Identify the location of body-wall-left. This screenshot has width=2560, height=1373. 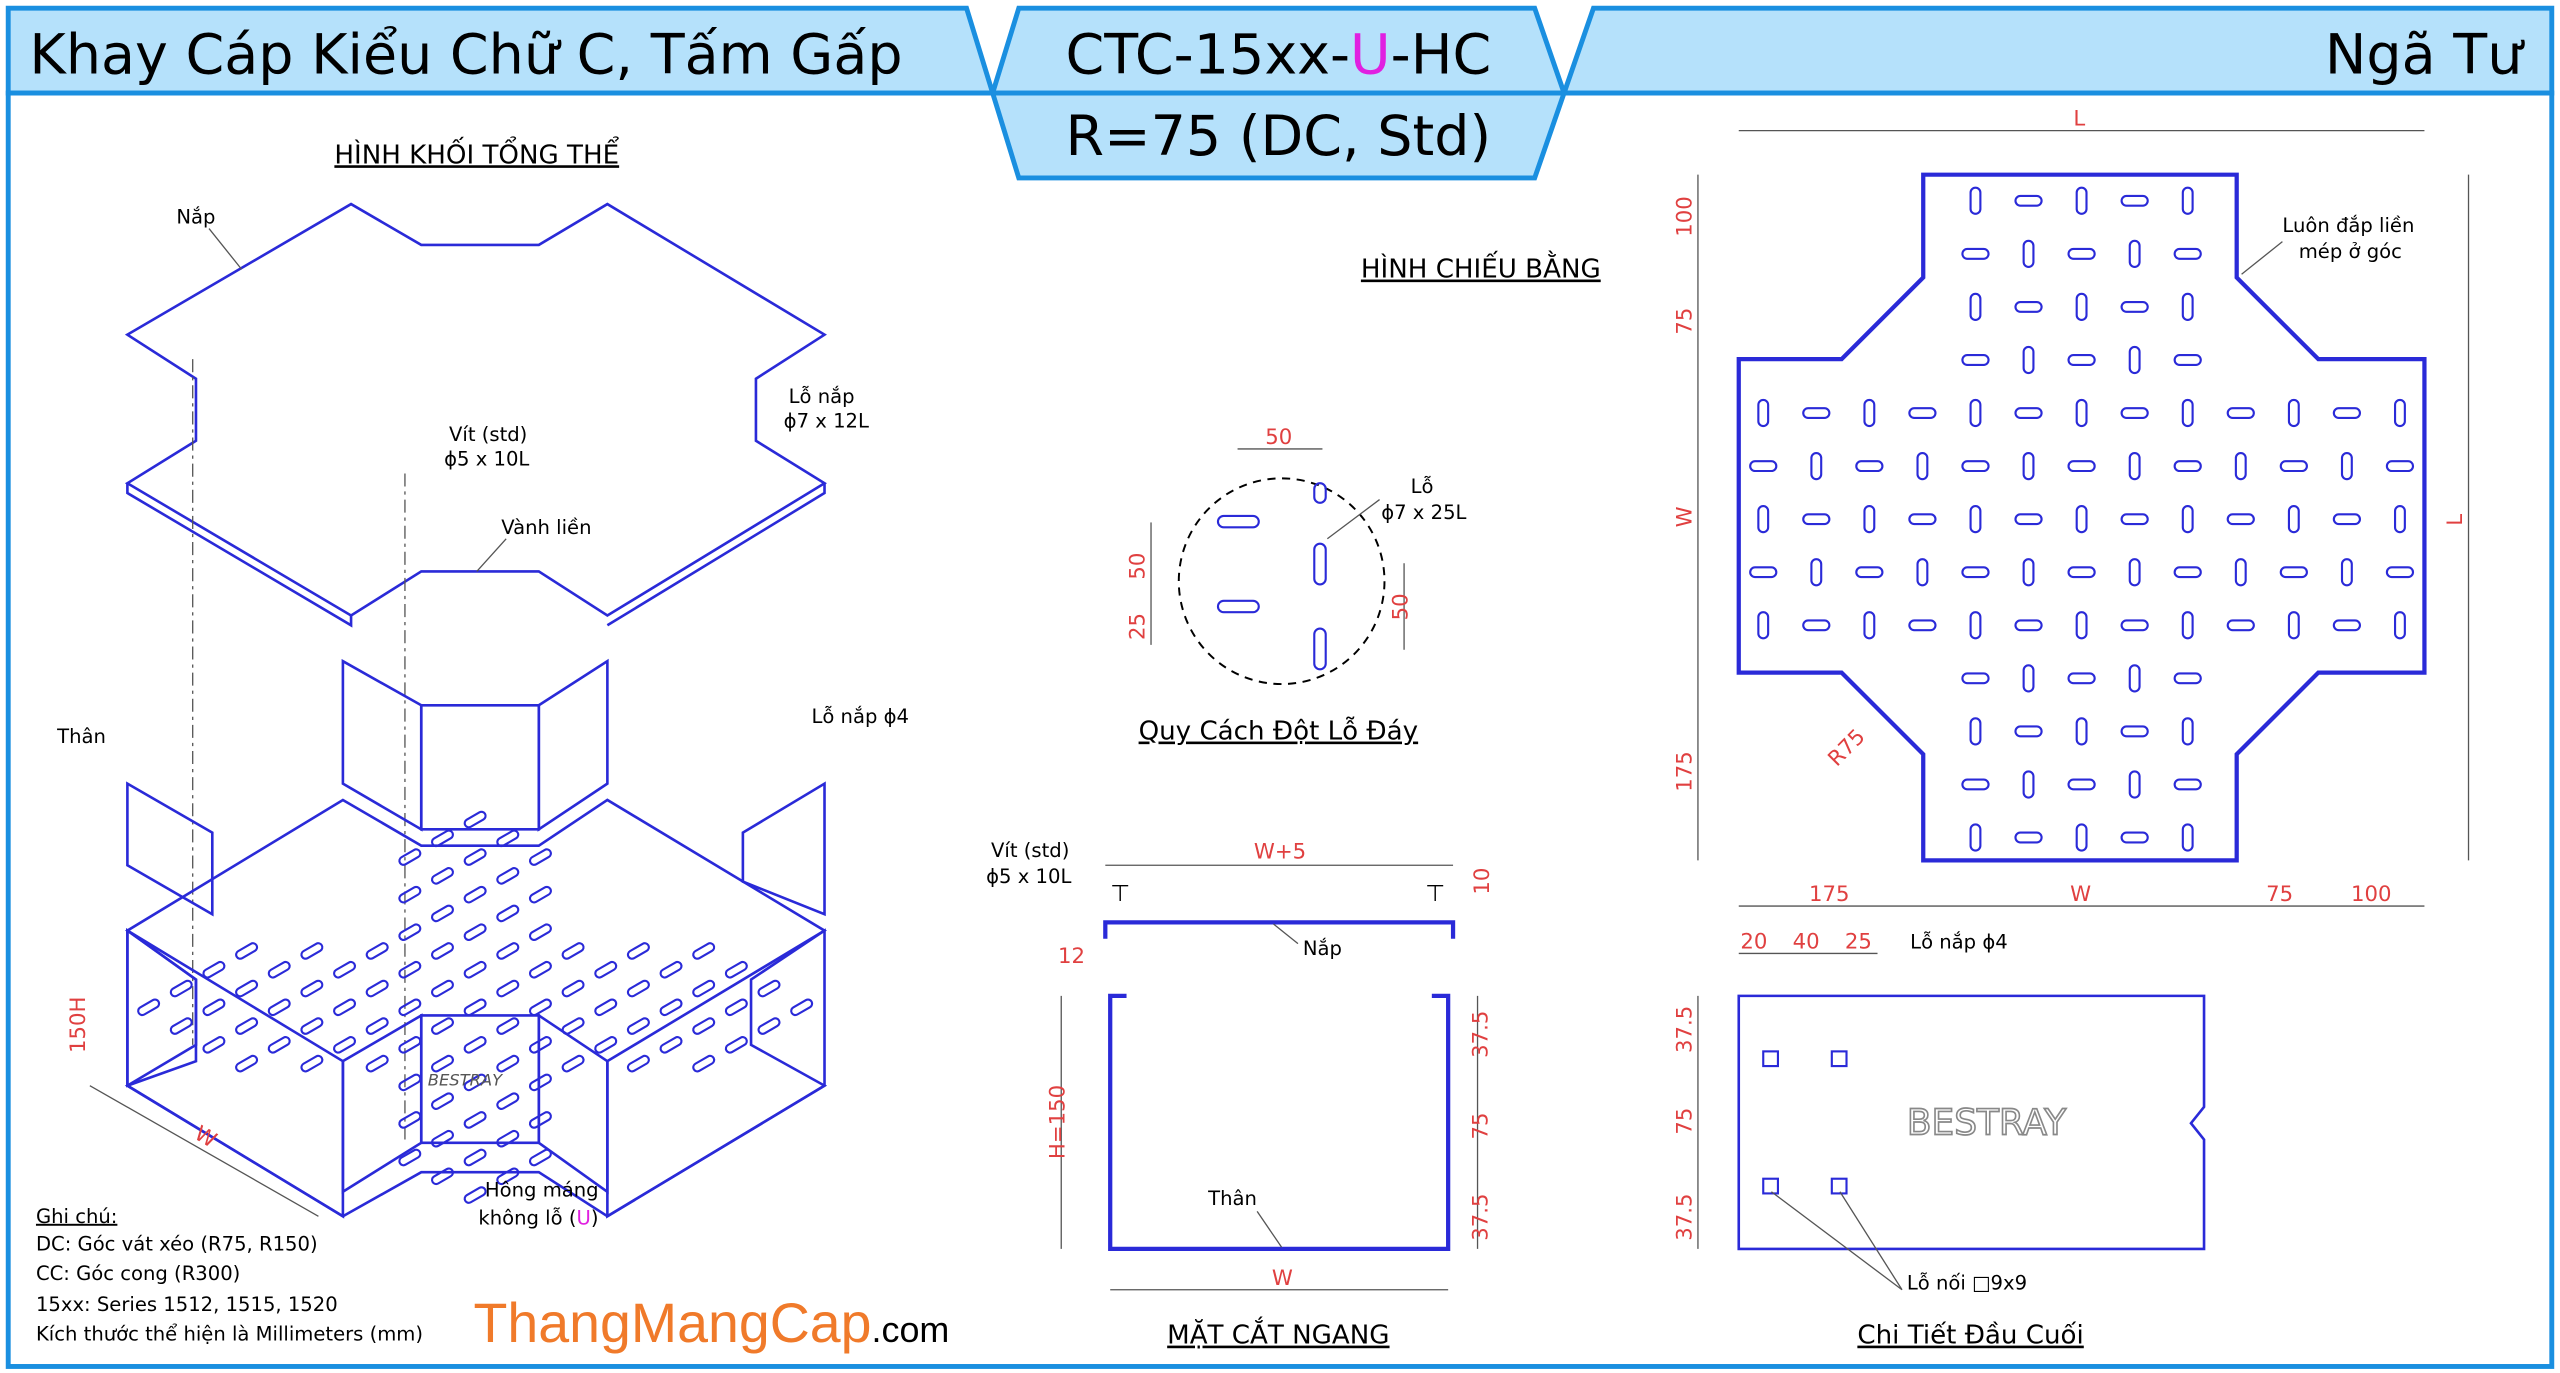
(170, 849).